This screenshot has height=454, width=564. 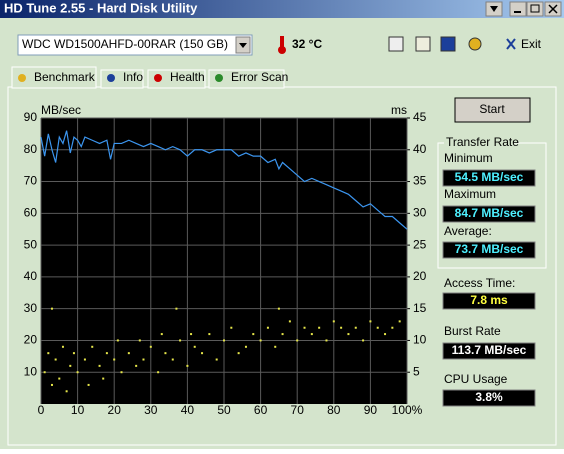 I want to click on access-label: Access Time:, so click(x=479, y=283).